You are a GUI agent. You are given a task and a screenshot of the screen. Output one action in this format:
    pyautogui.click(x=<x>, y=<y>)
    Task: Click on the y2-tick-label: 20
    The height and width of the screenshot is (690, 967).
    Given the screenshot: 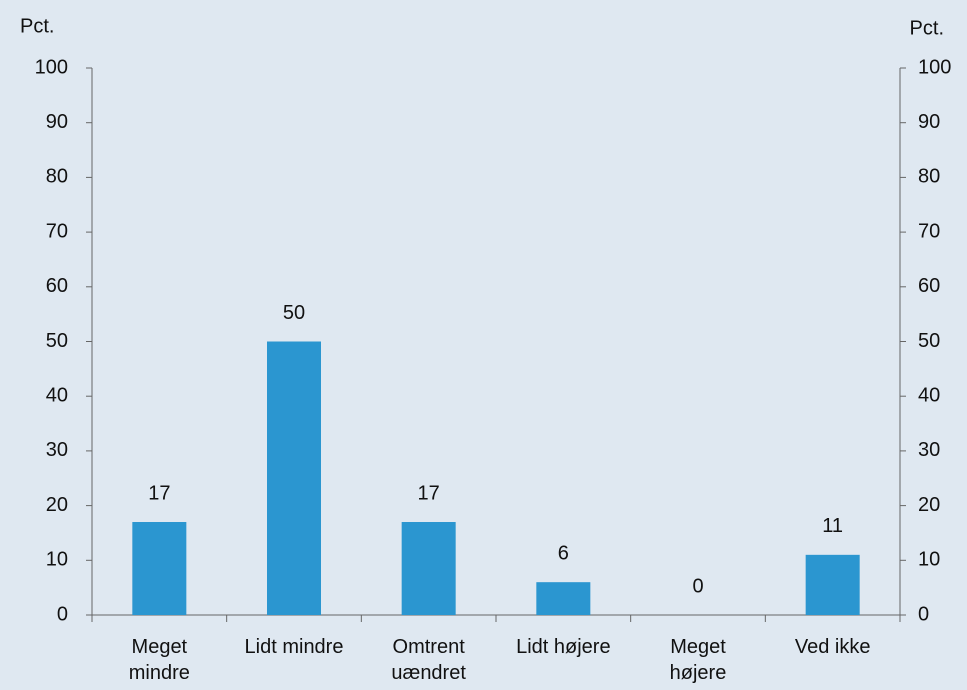 What is the action you would take?
    pyautogui.click(x=929, y=505)
    